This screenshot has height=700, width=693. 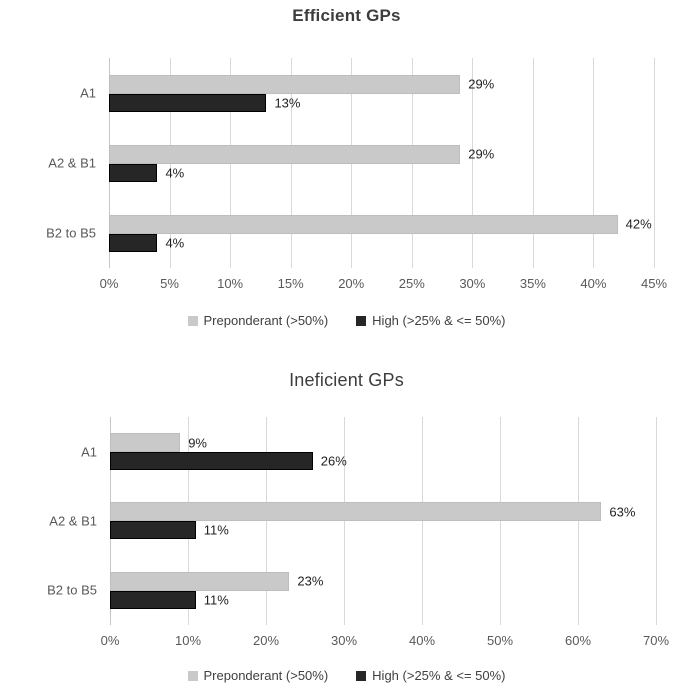 I want to click on bar-row: 13%, so click(x=381, y=102).